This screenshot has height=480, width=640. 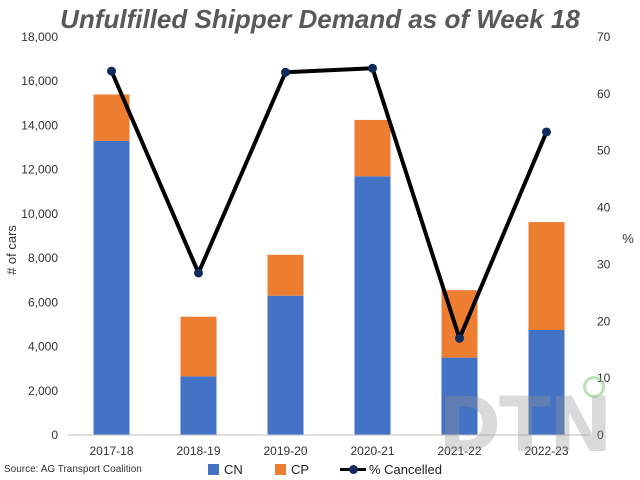 What do you see at coordinates (11, 250) in the screenshot?
I see `y-axis-label: # of cars` at bounding box center [11, 250].